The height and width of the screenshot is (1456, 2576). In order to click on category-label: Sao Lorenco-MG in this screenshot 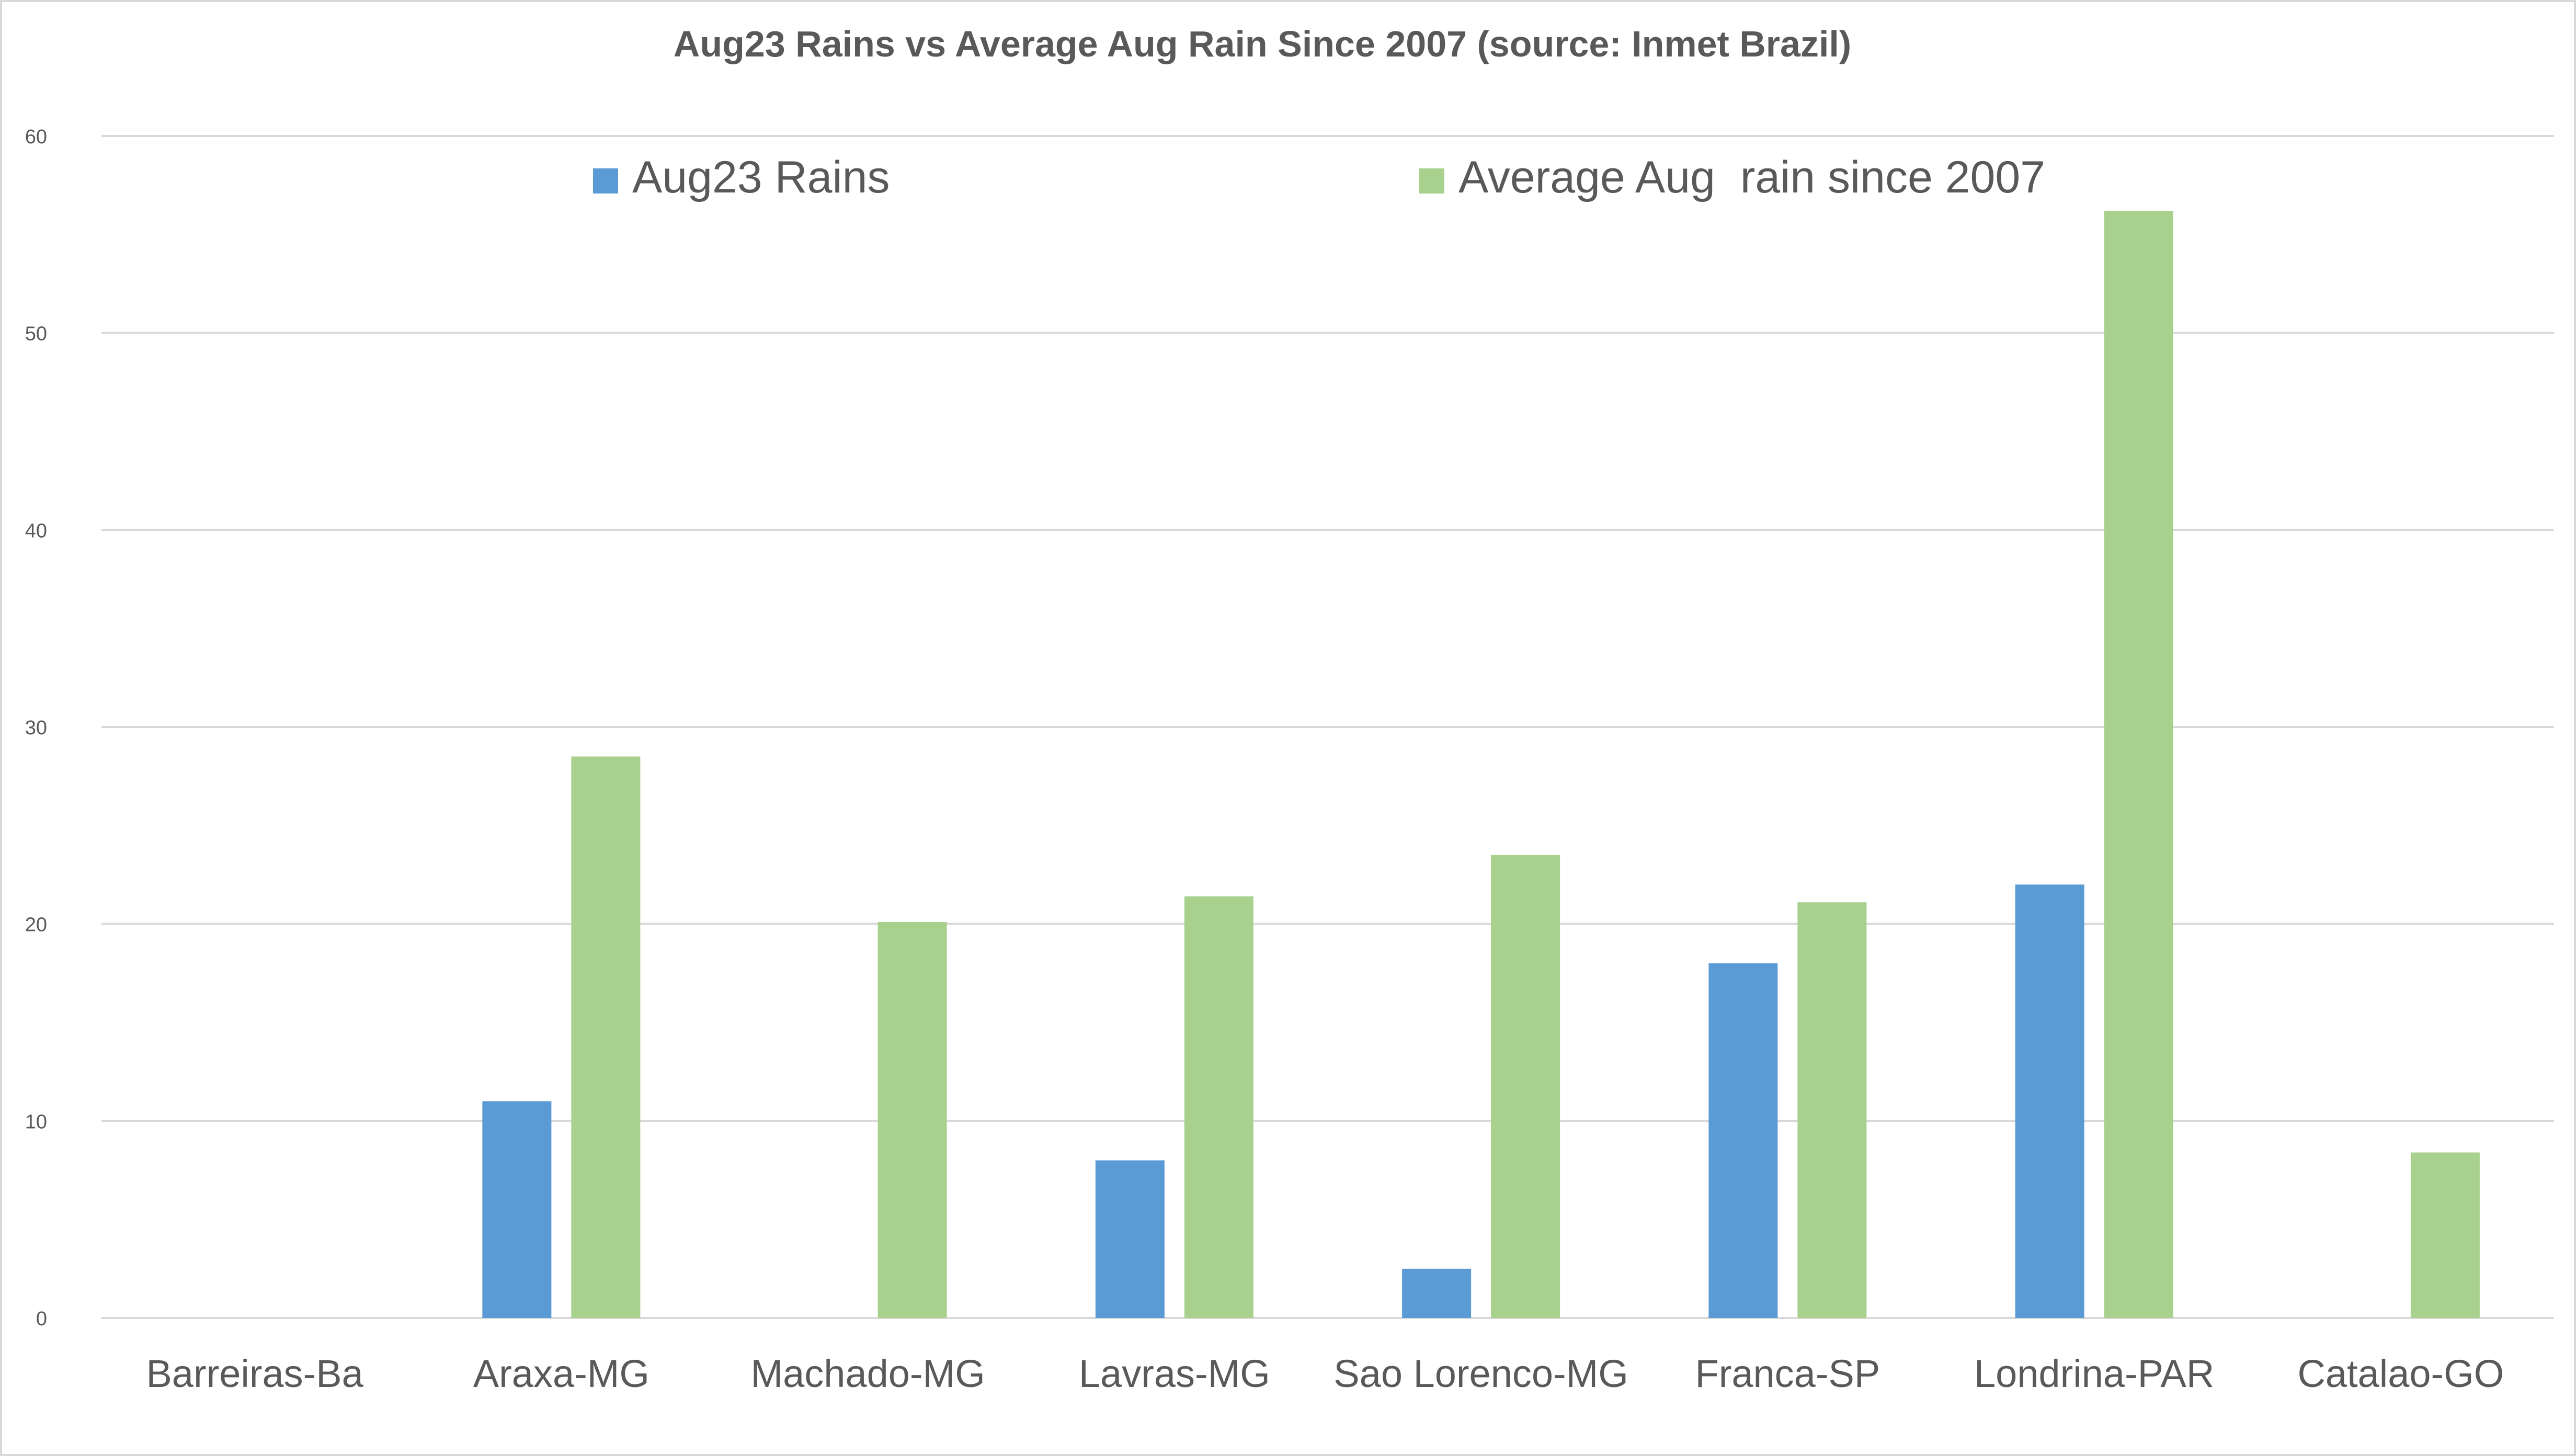, I will do `click(1481, 1373)`.